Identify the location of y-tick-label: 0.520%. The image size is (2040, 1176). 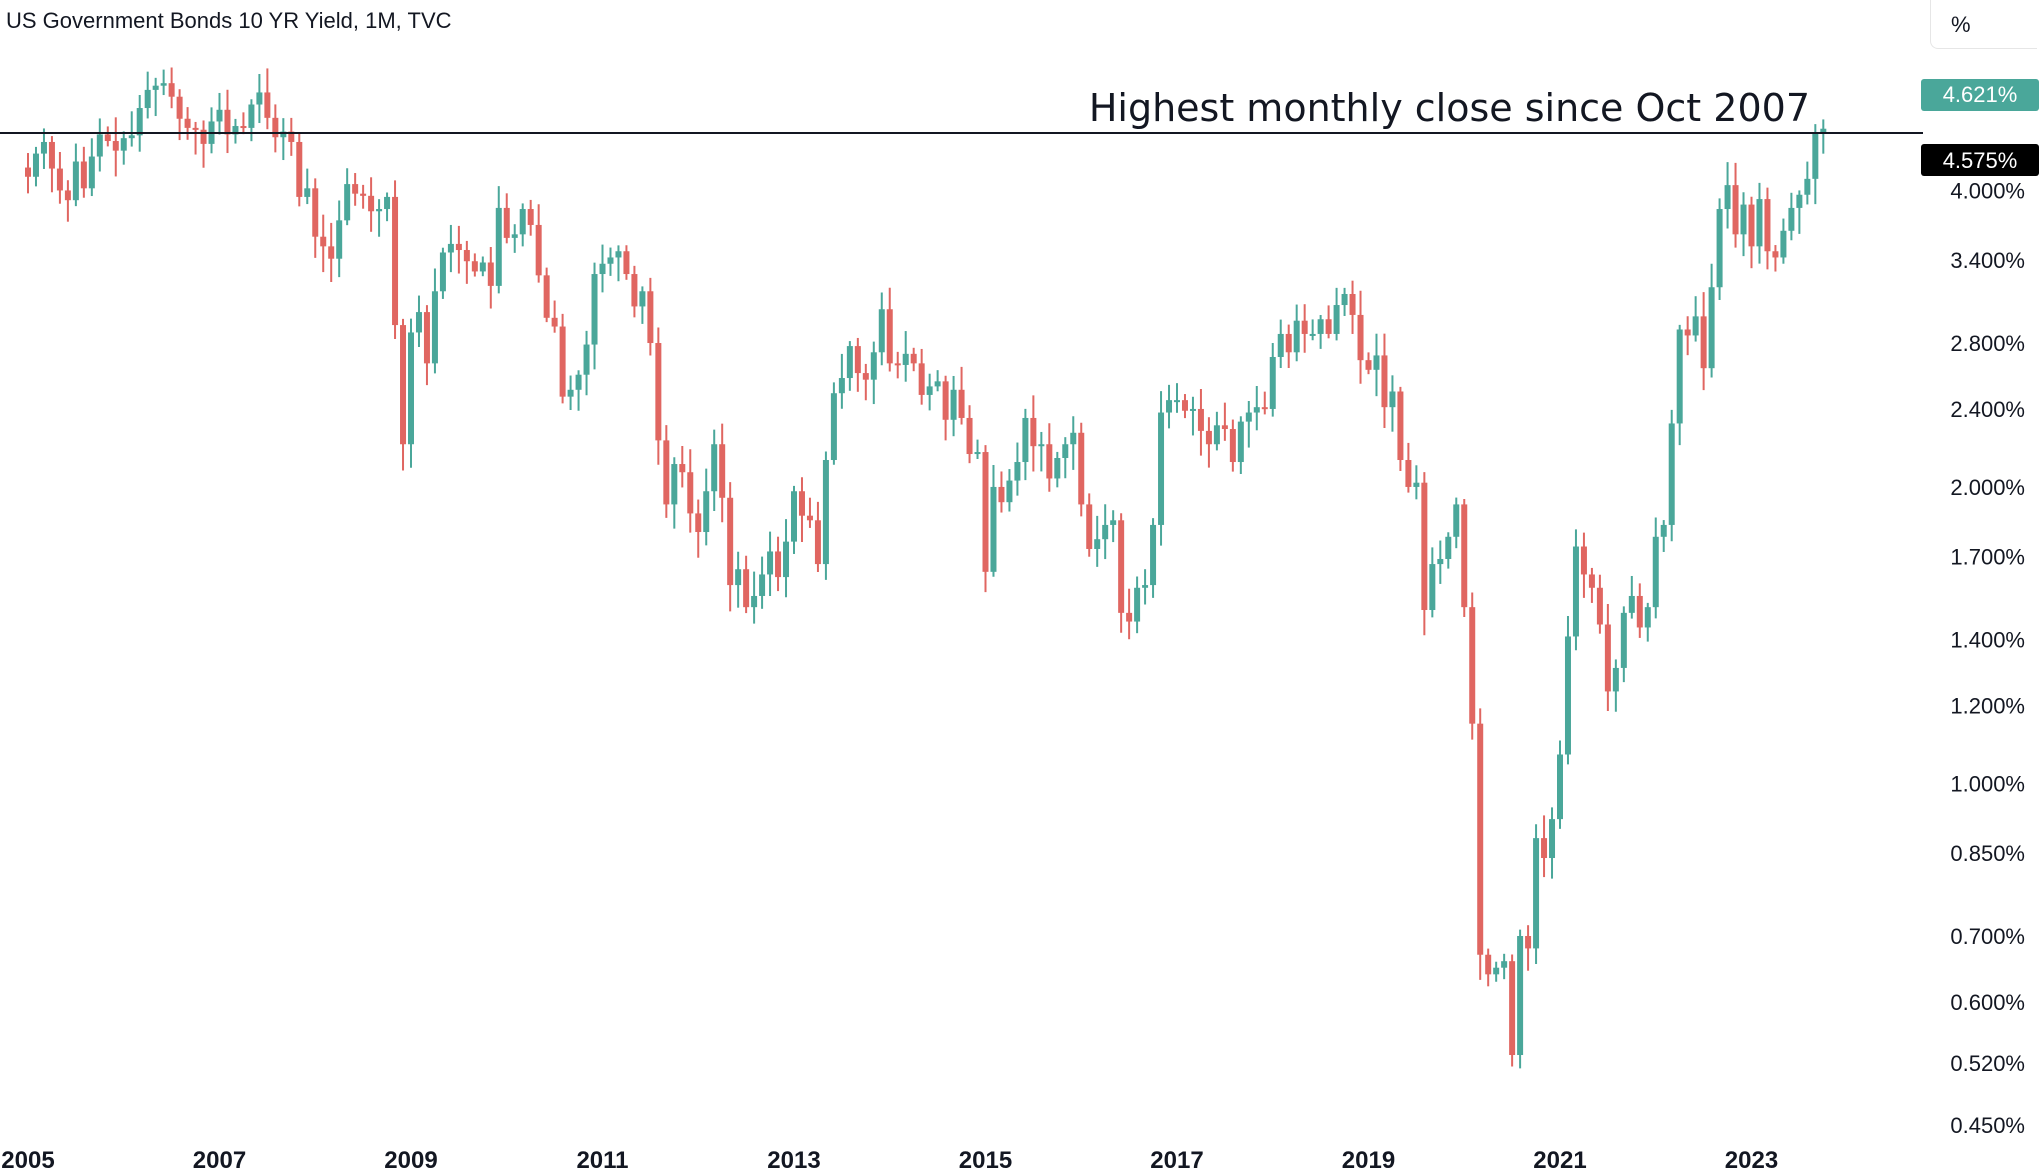
(1987, 1063).